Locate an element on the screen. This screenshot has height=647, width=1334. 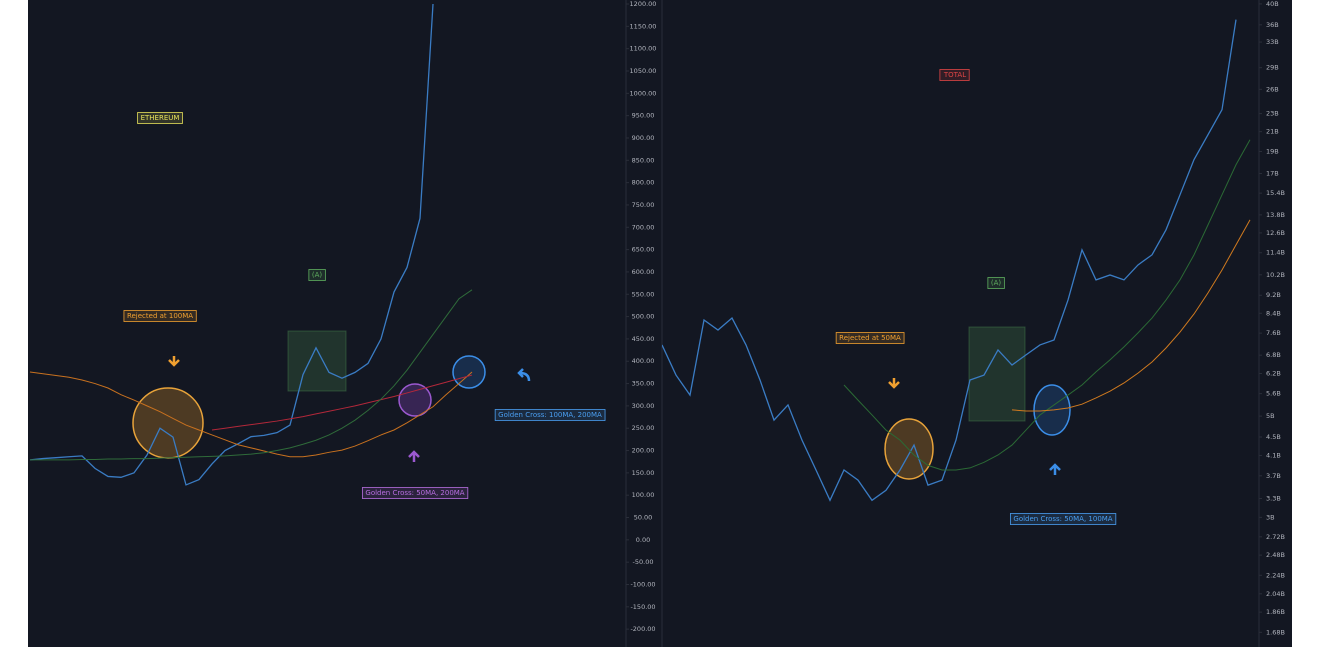
y-tick-label: 11.4B is located at coordinates (1275, 253).